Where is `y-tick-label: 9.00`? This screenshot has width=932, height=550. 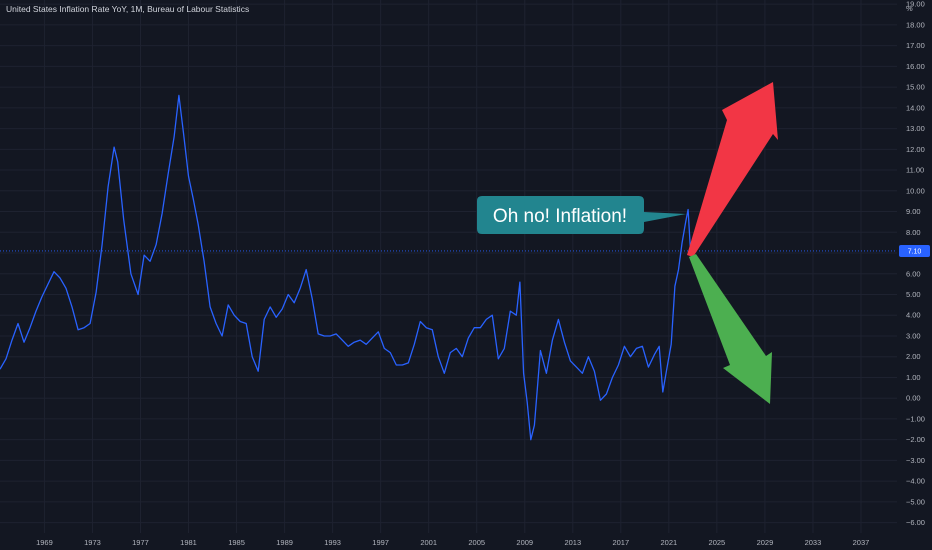
y-tick-label: 9.00 is located at coordinates (913, 211).